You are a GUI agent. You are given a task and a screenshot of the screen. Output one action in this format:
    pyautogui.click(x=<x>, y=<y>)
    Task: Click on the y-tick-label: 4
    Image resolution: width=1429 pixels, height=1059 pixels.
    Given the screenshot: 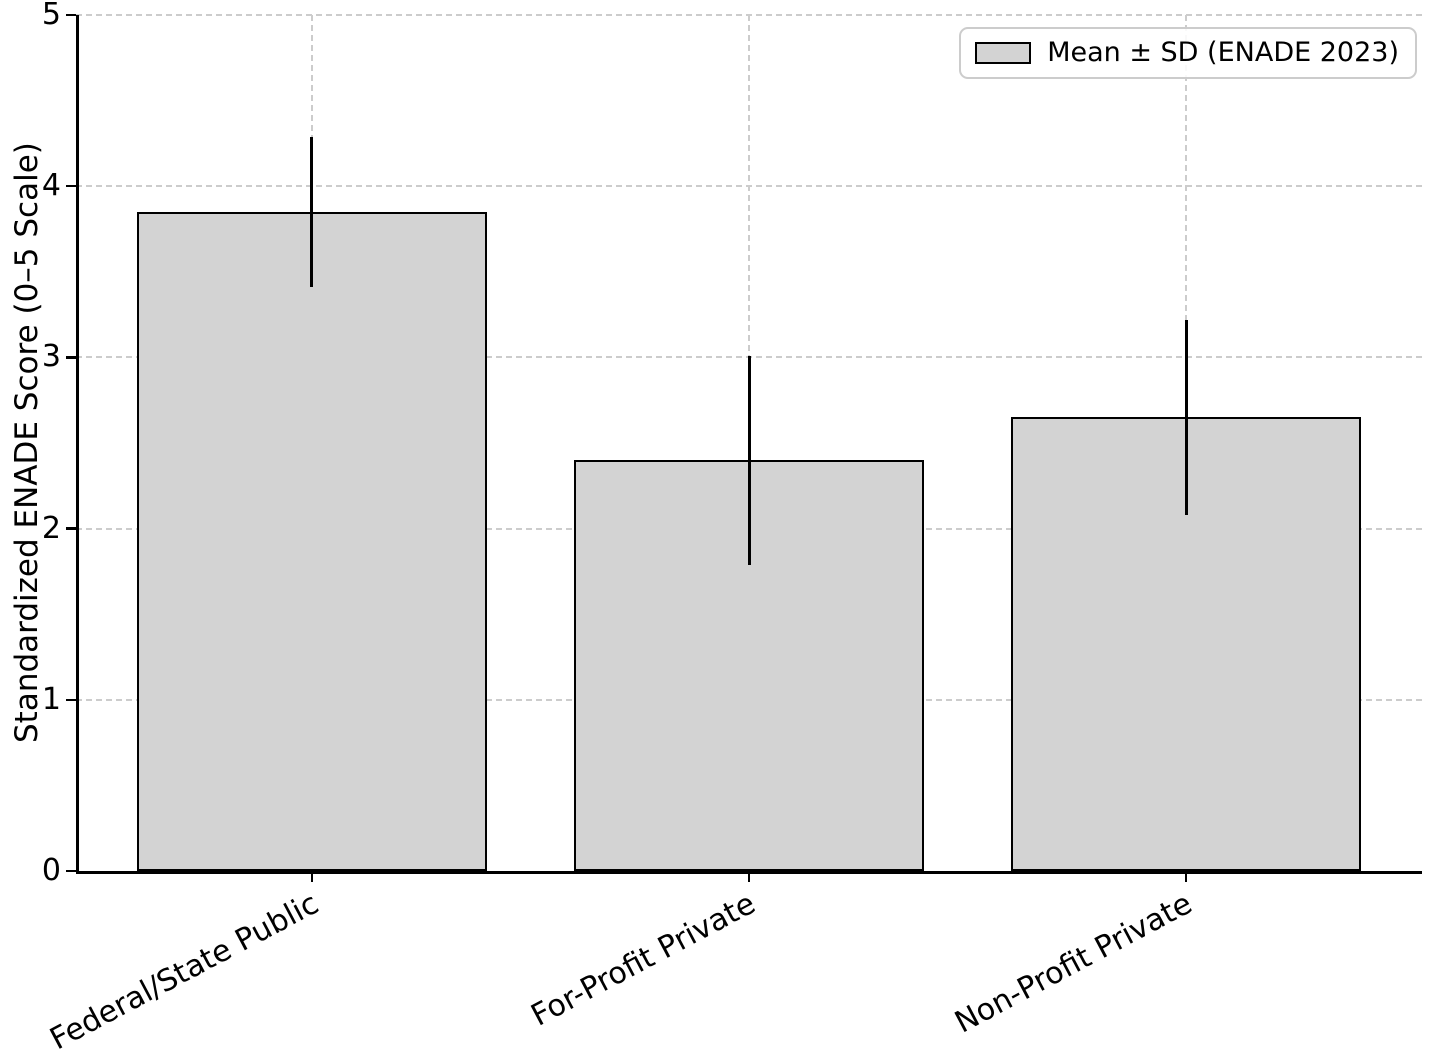 What is the action you would take?
    pyautogui.click(x=51, y=186)
    